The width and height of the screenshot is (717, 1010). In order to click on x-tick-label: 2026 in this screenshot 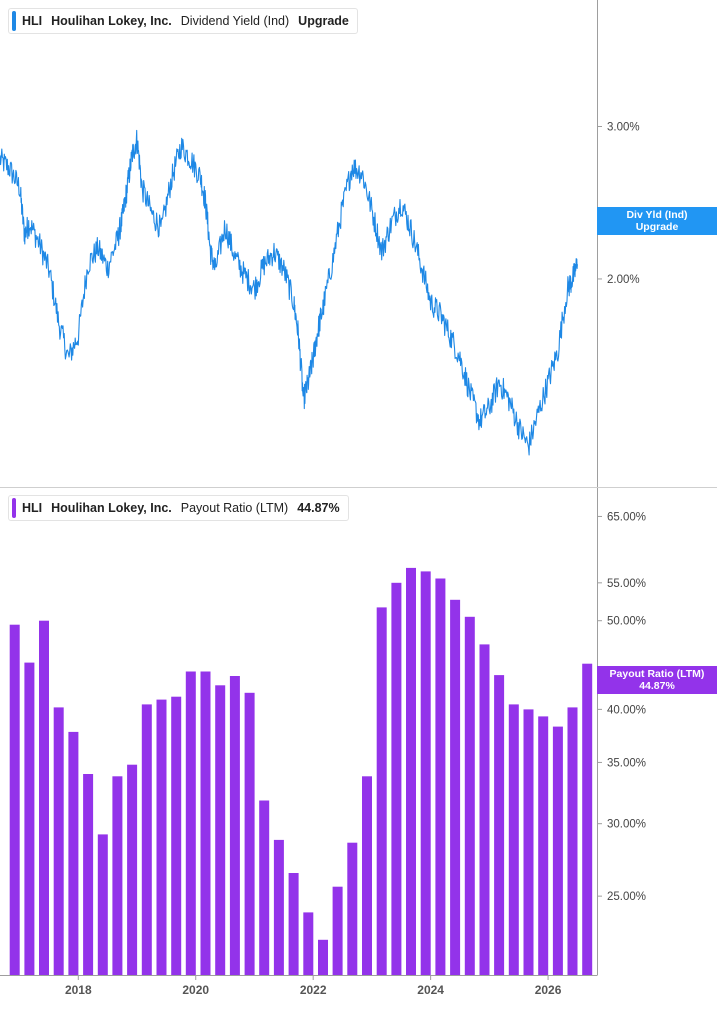, I will do `click(548, 990)`.